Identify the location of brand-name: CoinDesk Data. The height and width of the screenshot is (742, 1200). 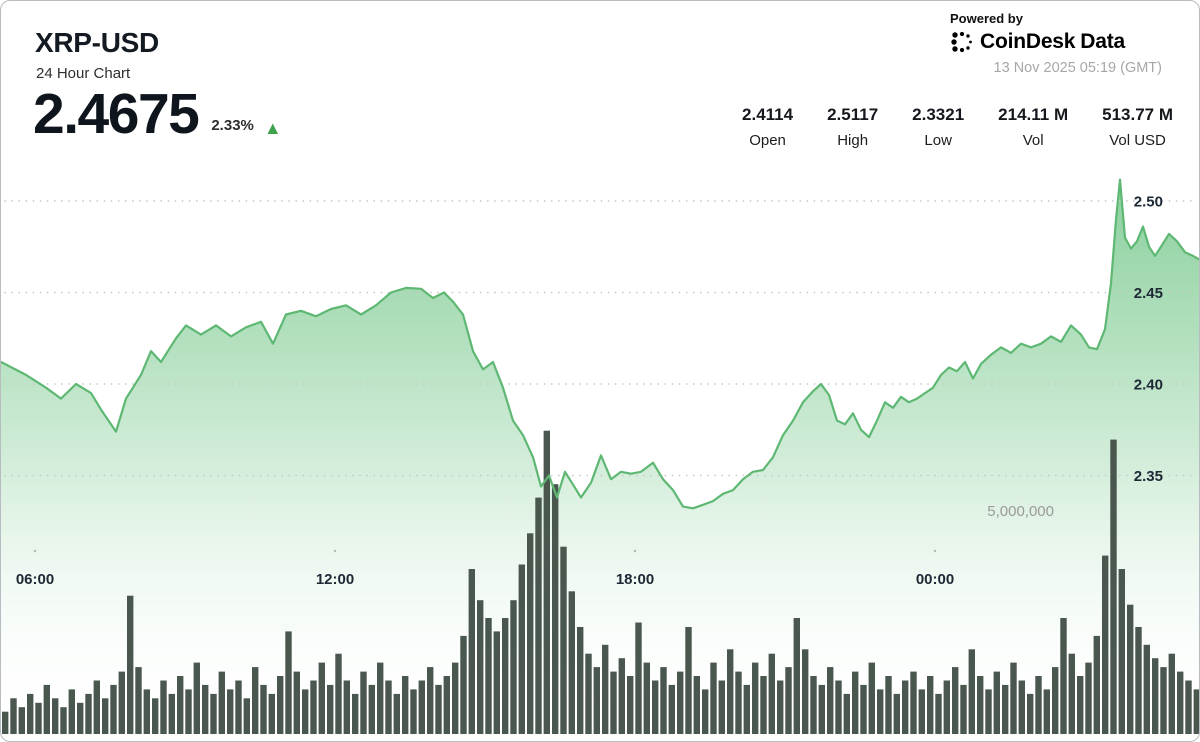
(1052, 42).